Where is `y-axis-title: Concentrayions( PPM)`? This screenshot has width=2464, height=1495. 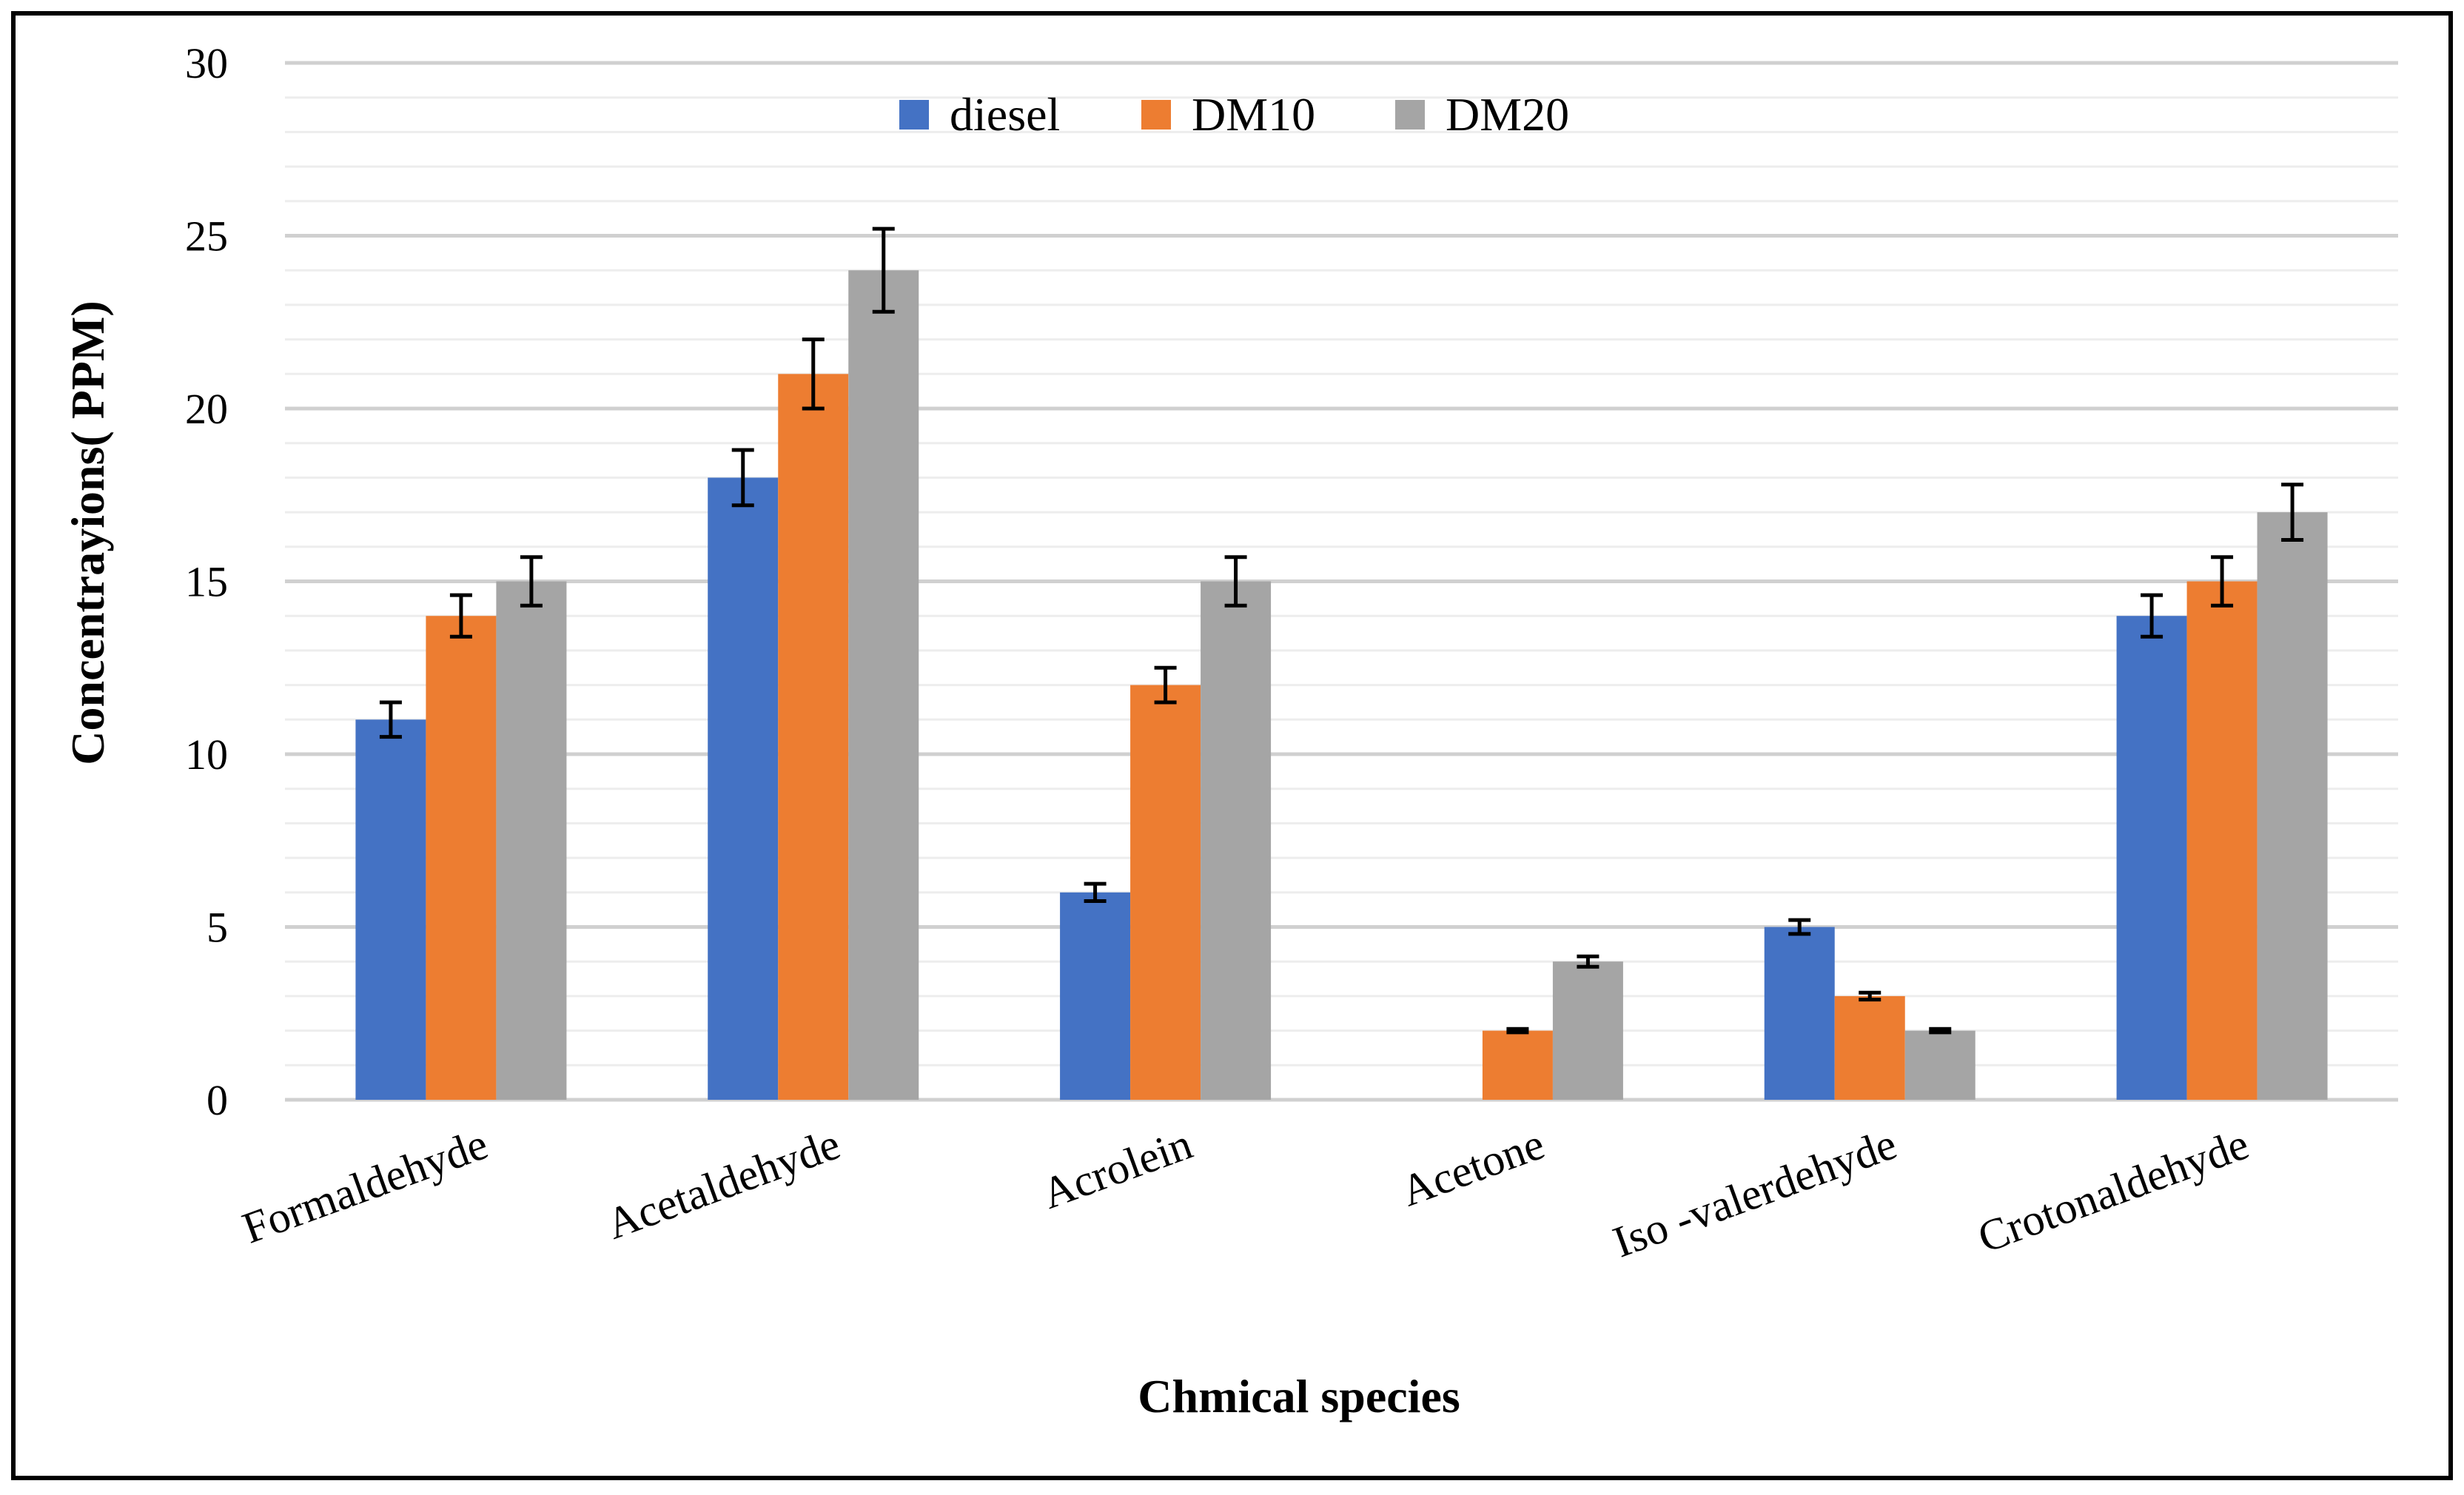 y-axis-title: Concentrayions( PPM) is located at coordinates (87, 532).